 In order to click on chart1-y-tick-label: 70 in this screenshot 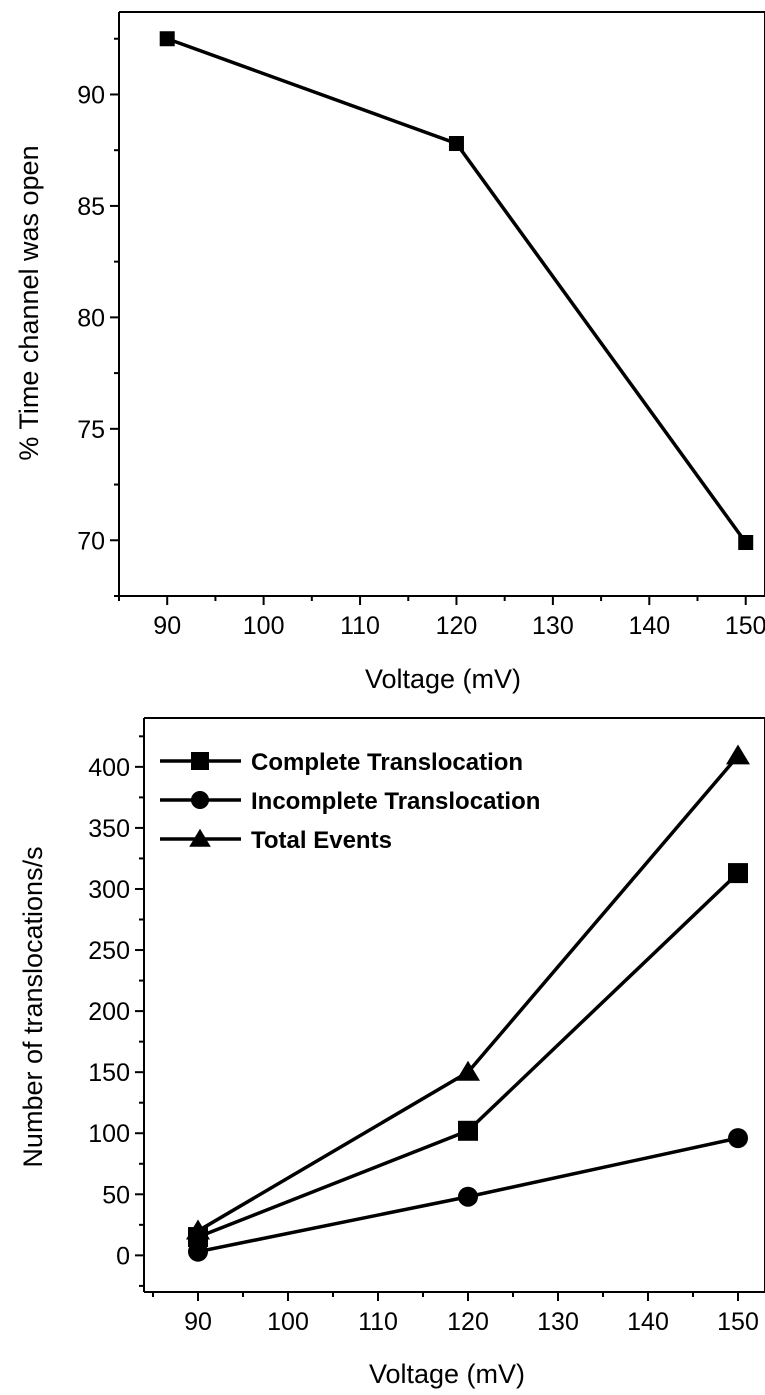, I will do `click(91, 541)`.